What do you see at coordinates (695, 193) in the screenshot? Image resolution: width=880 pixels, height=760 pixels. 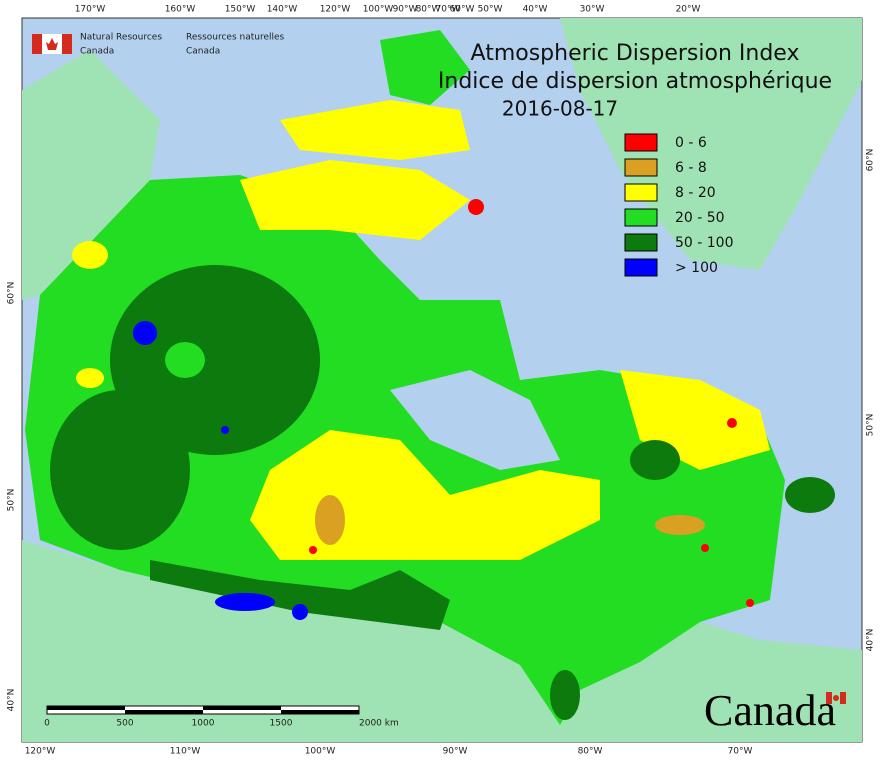 I see `legend-label: 8 - 20` at bounding box center [695, 193].